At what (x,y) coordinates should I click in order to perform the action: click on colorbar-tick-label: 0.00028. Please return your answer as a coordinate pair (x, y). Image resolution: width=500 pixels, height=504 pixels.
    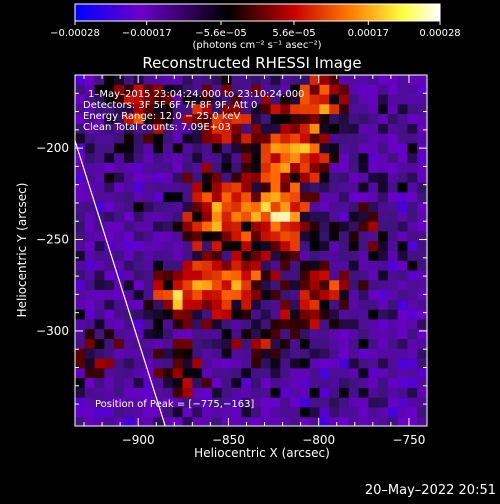
    Looking at the image, I should click on (439, 33).